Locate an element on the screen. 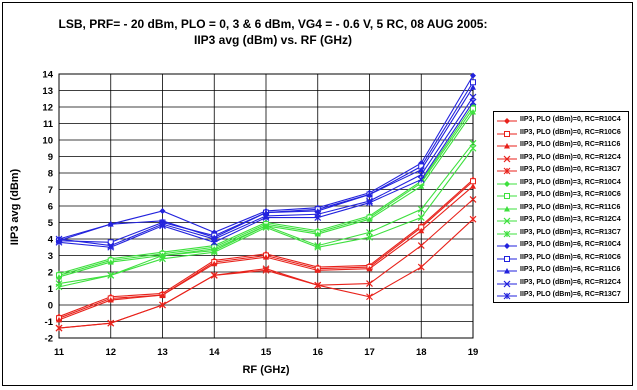 Image resolution: width=637 pixels, height=390 pixels. legend-item: IIP3, PLO (dBm)=3, RC=R10C4 is located at coordinates (562, 184).